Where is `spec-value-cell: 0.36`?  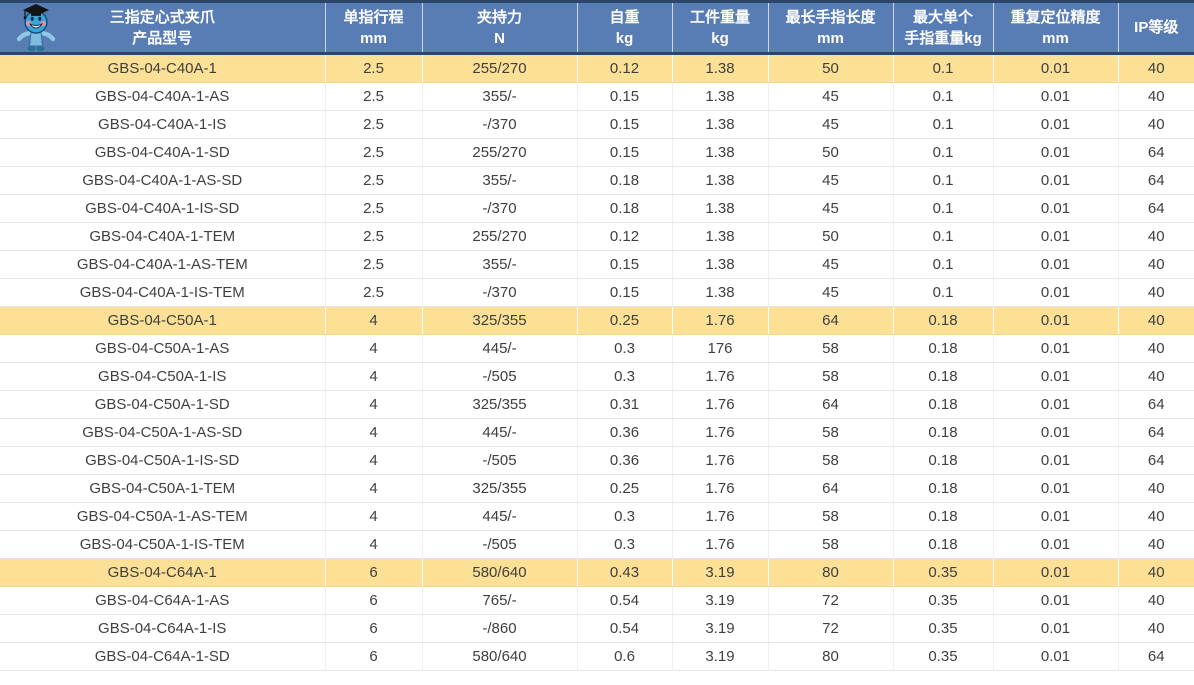
spec-value-cell: 0.36 is located at coordinates (625, 432).